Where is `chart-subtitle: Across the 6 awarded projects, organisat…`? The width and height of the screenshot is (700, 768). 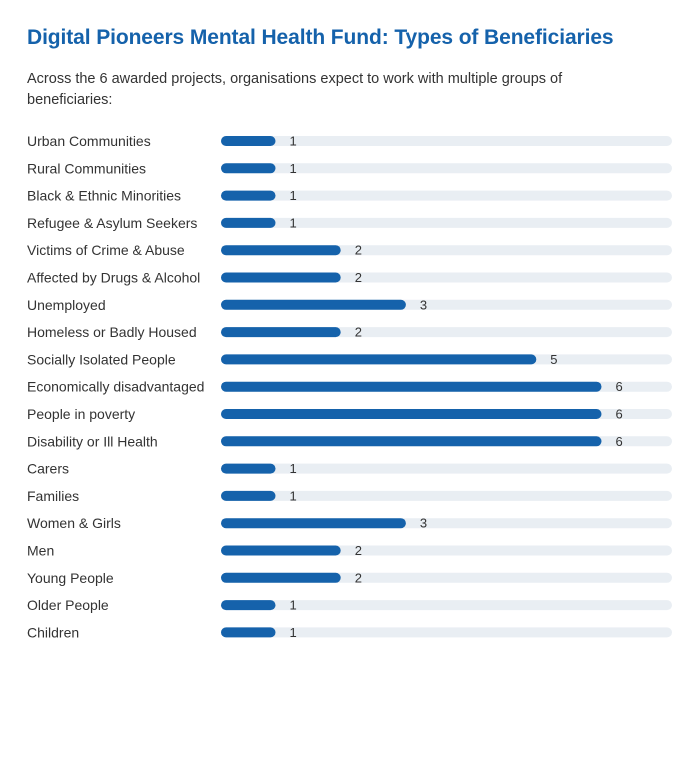 chart-subtitle: Across the 6 awarded projects, organisat… is located at coordinates (295, 89).